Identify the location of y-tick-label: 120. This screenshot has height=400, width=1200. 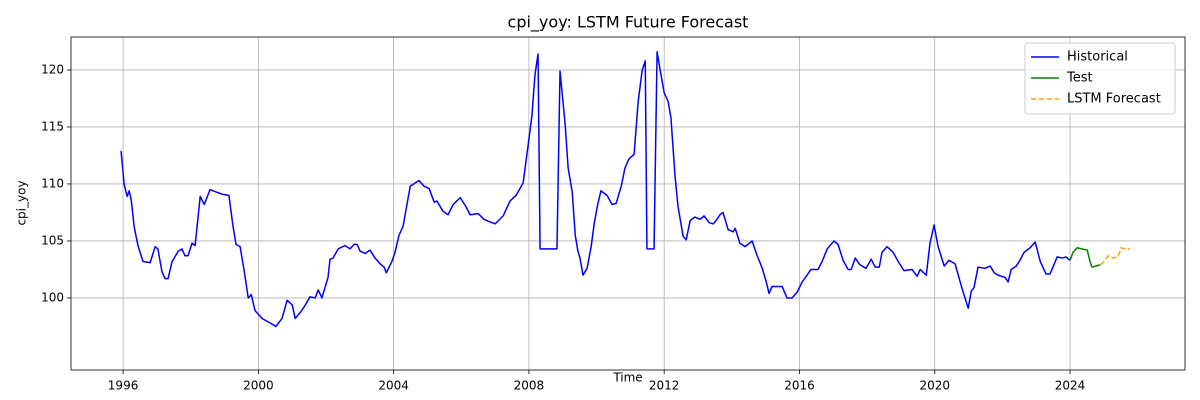
(52, 69).